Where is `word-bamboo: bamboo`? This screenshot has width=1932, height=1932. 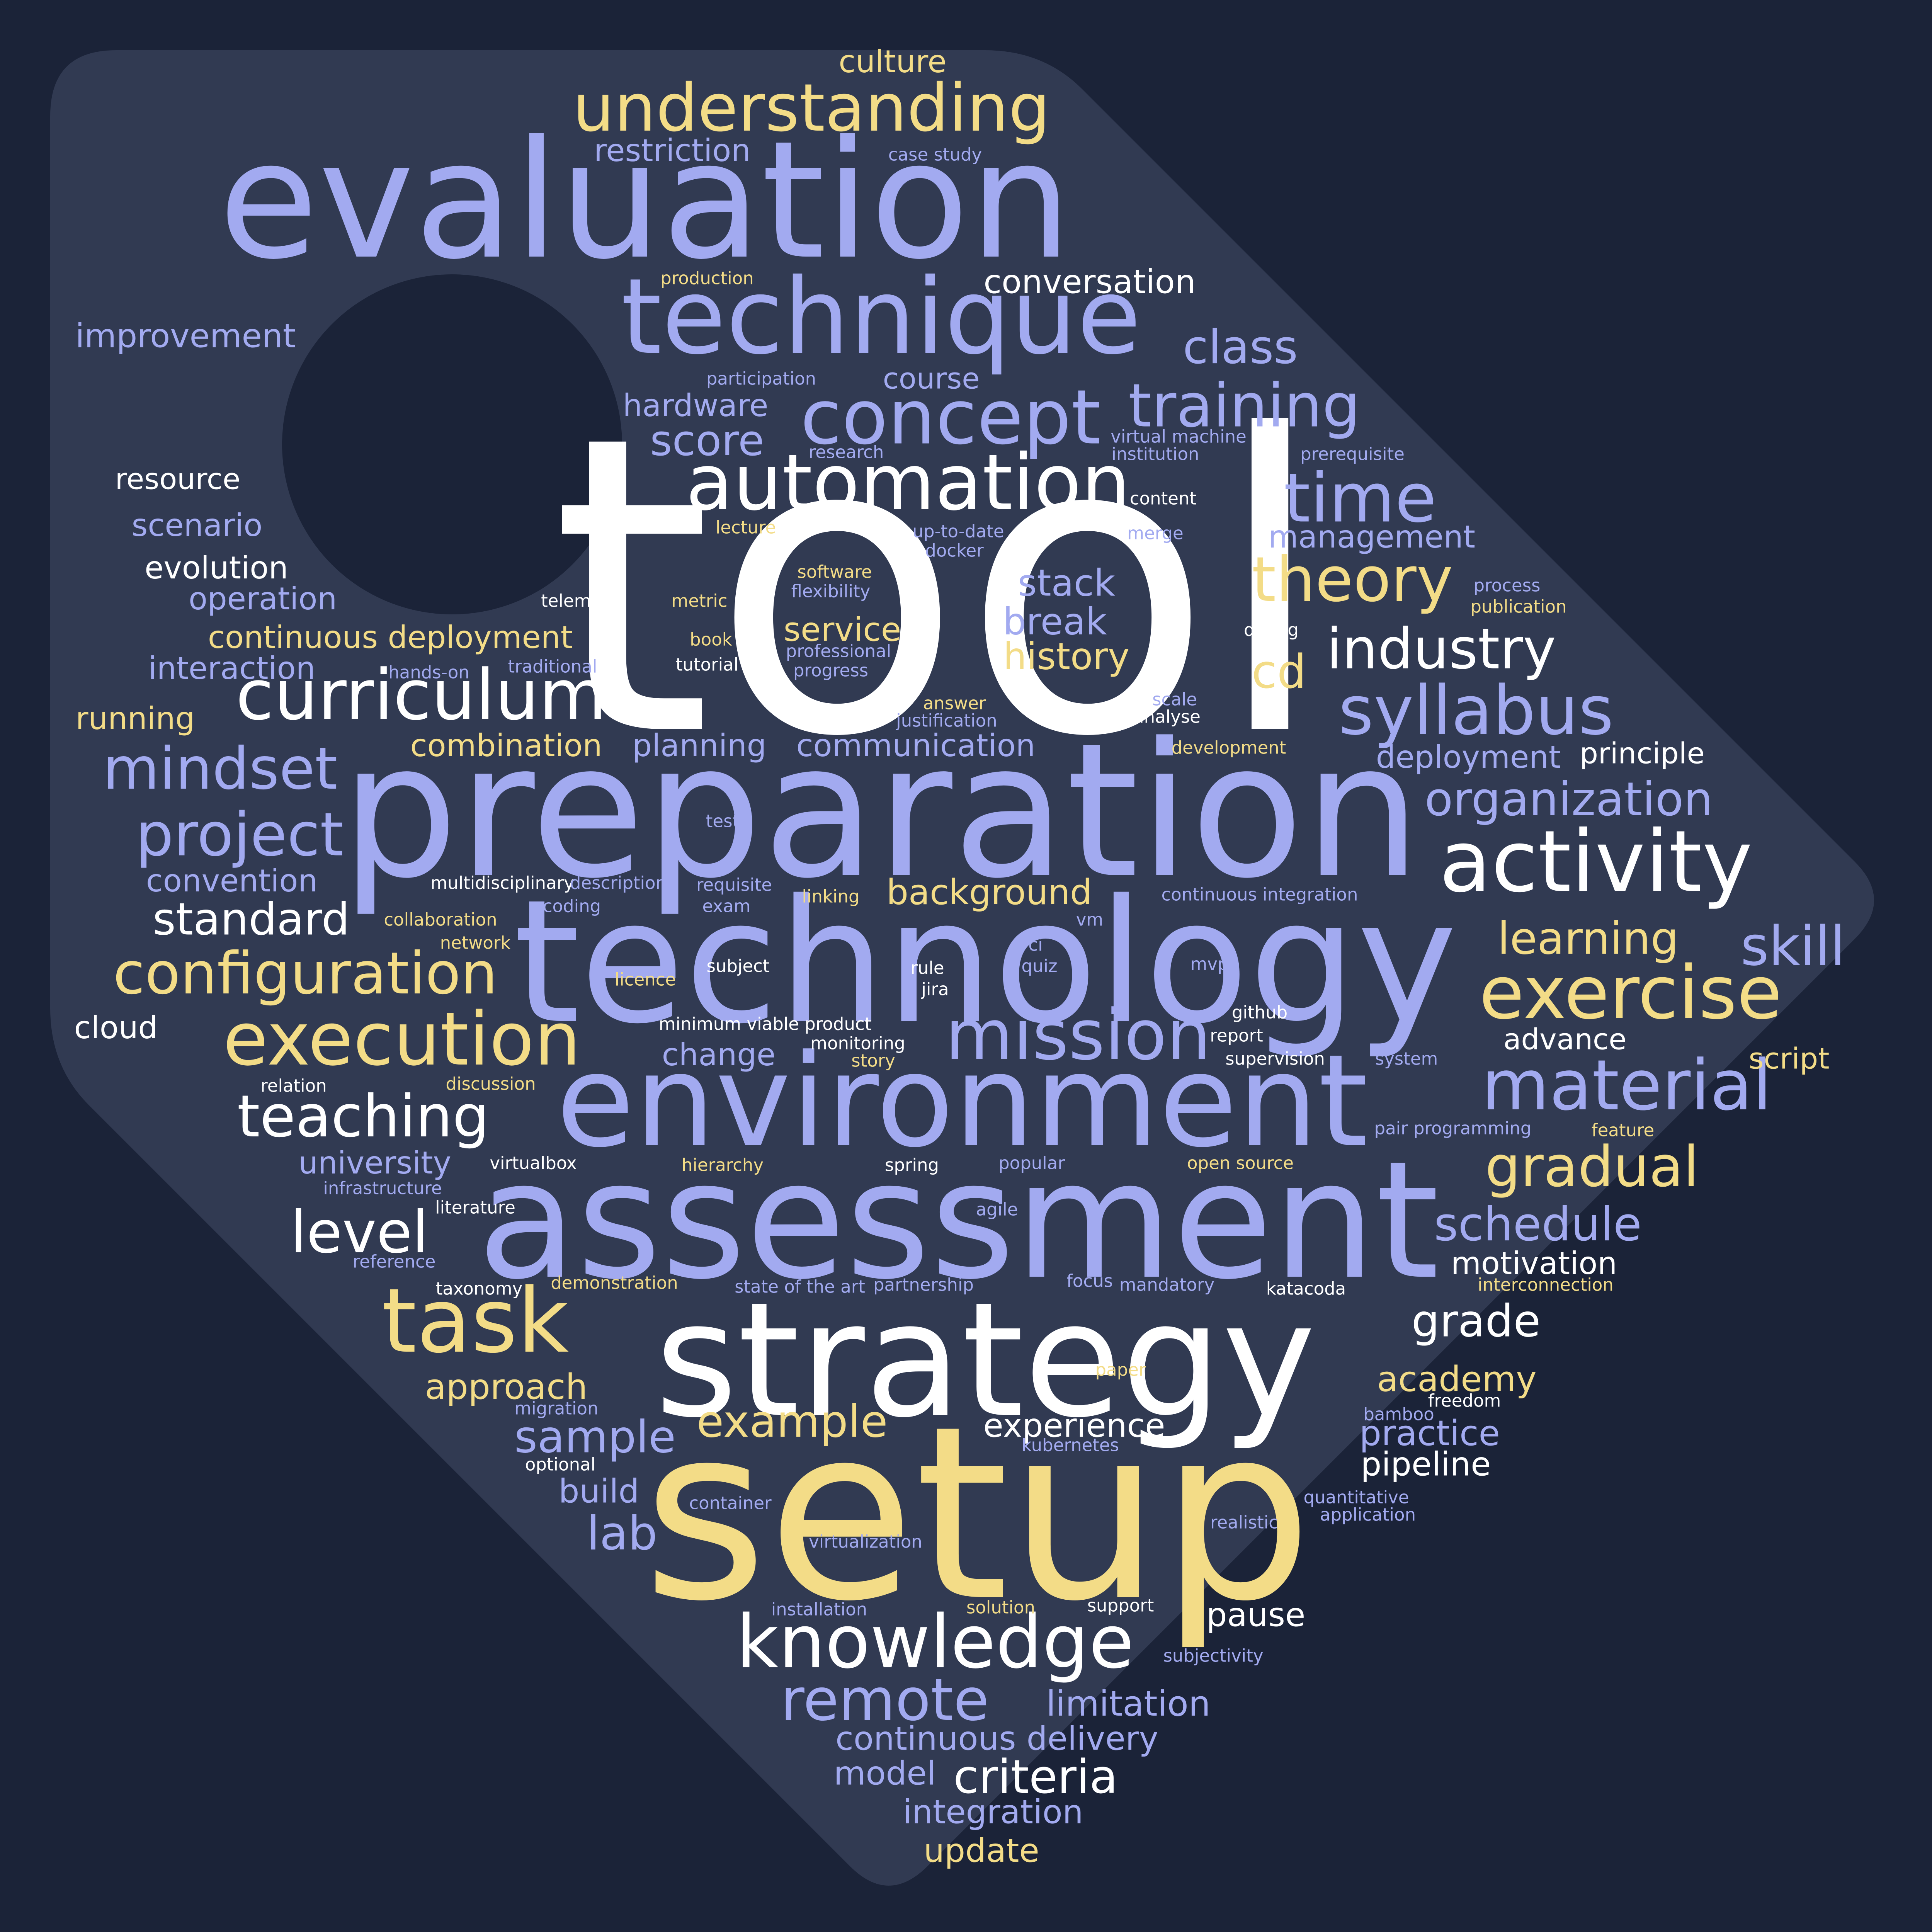 word-bamboo: bamboo is located at coordinates (1398, 1414).